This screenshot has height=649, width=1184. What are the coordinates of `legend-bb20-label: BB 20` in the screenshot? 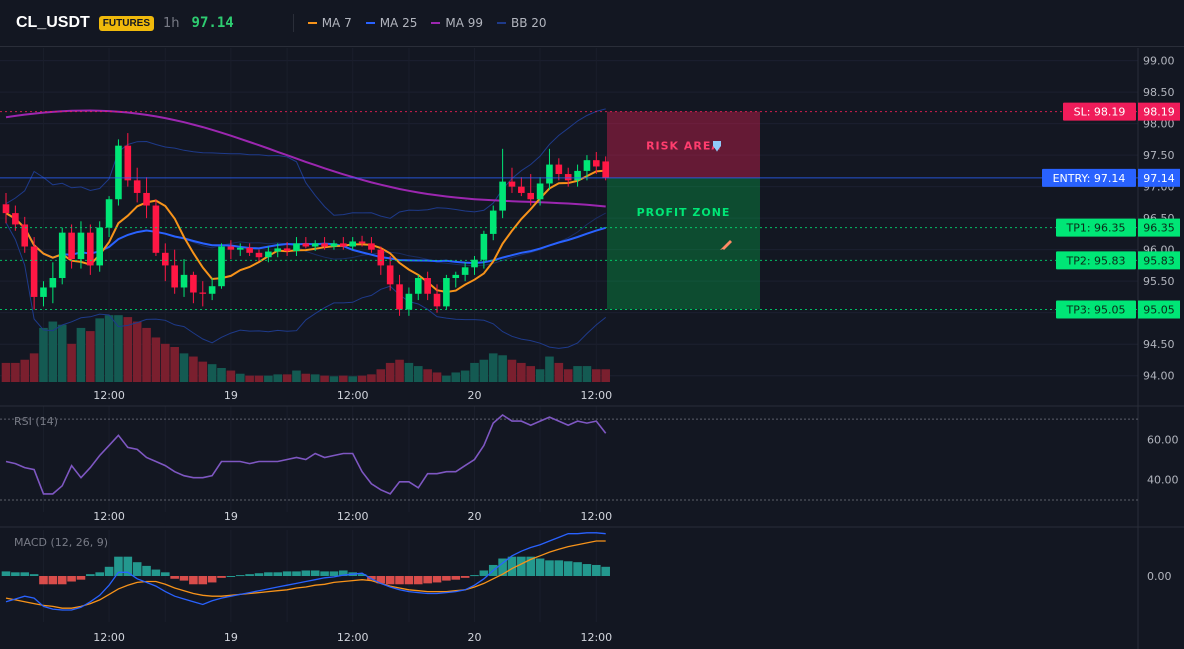 It's located at (529, 23).